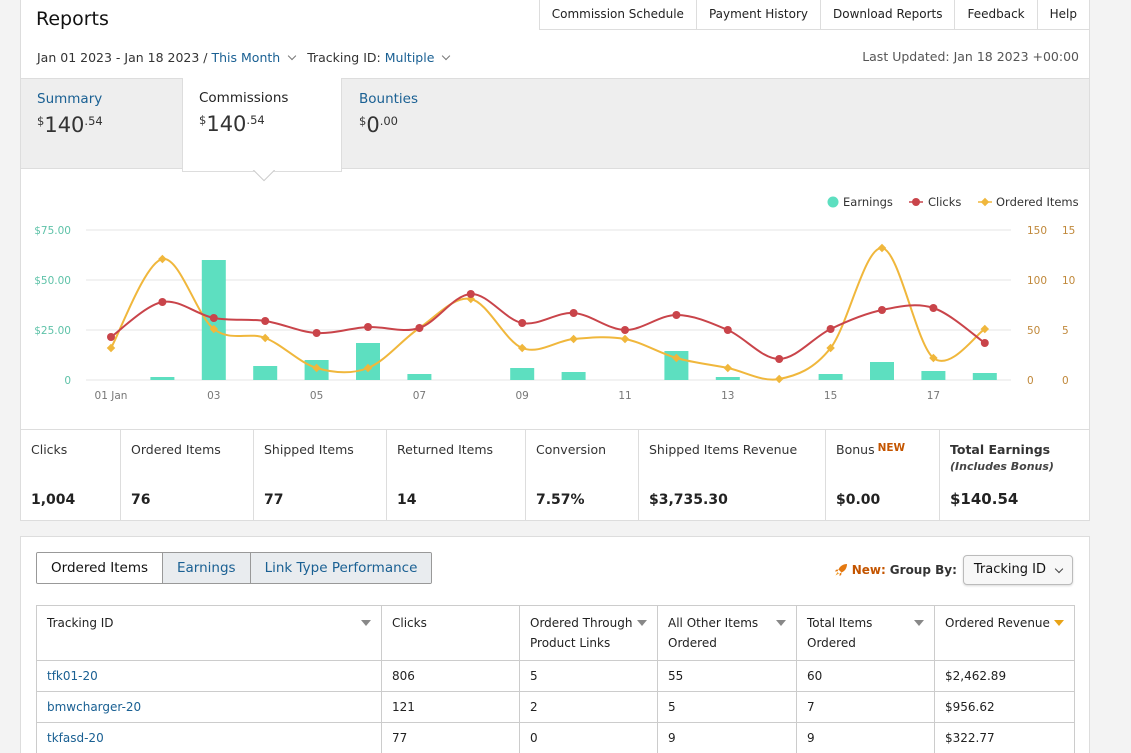  Describe the element at coordinates (582, 475) in the screenshot. I see `metric-conversion: Conversion 7.57%` at that location.